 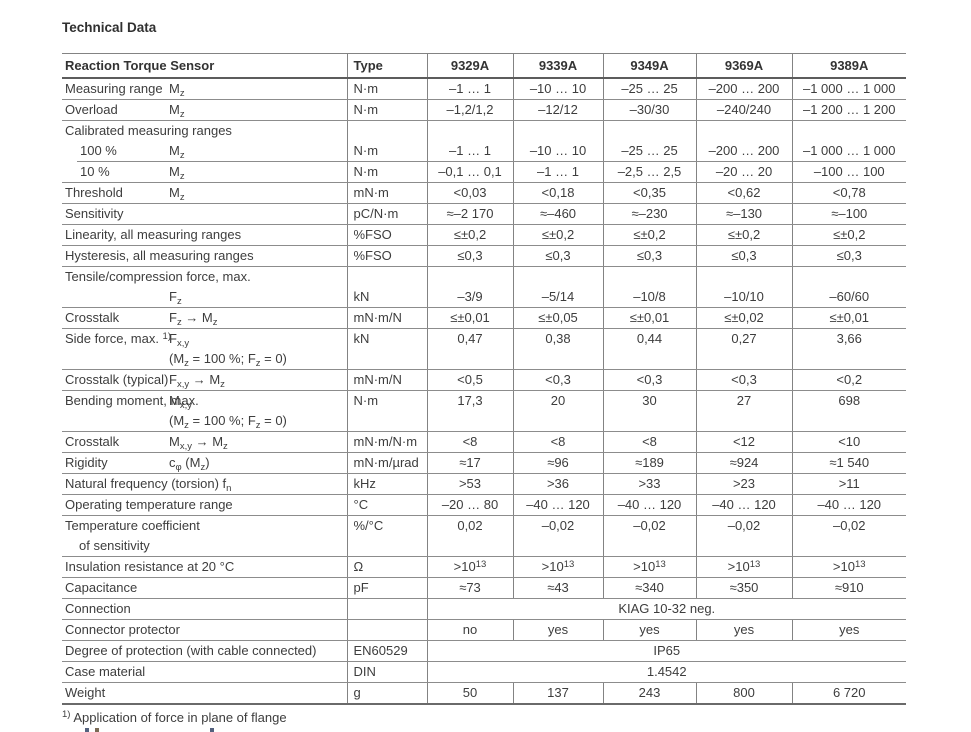 I want to click on param-cell: Linearity, all measuring ranges, so click(x=205, y=235).